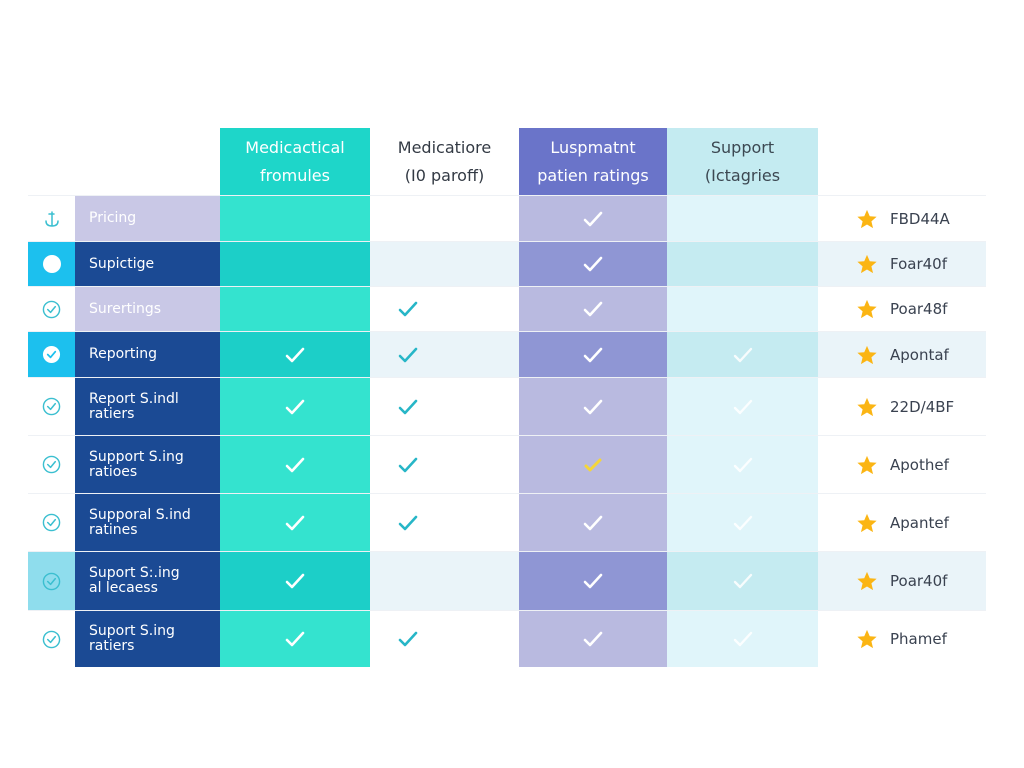  Describe the element at coordinates (112, 413) in the screenshot. I see `row-label-line2: ratiers` at that location.